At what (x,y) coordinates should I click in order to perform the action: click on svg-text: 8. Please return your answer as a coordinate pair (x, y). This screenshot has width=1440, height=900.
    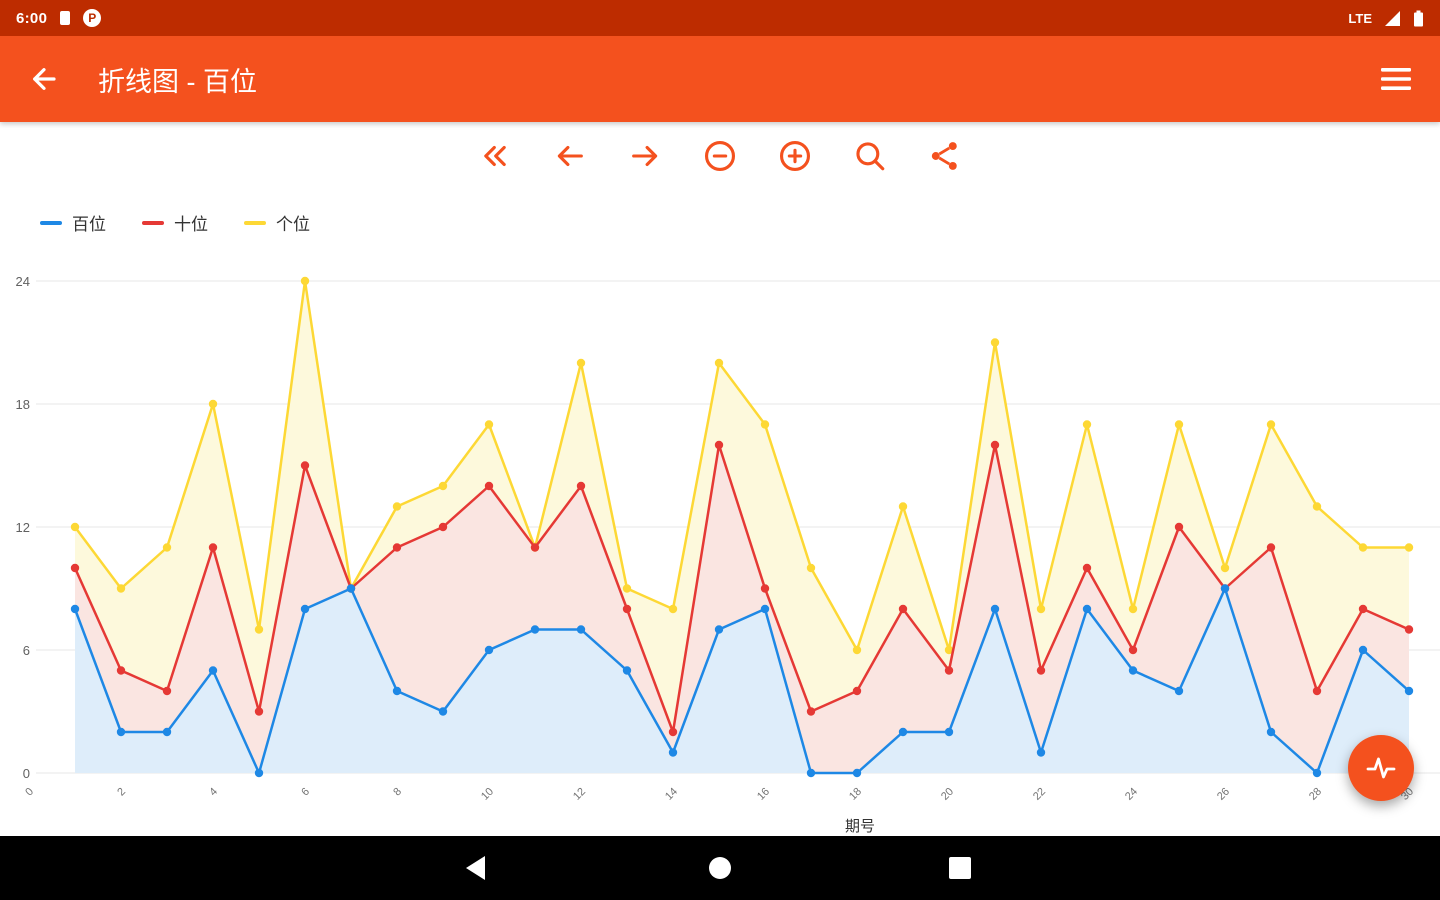
    Looking at the image, I should click on (397, 792).